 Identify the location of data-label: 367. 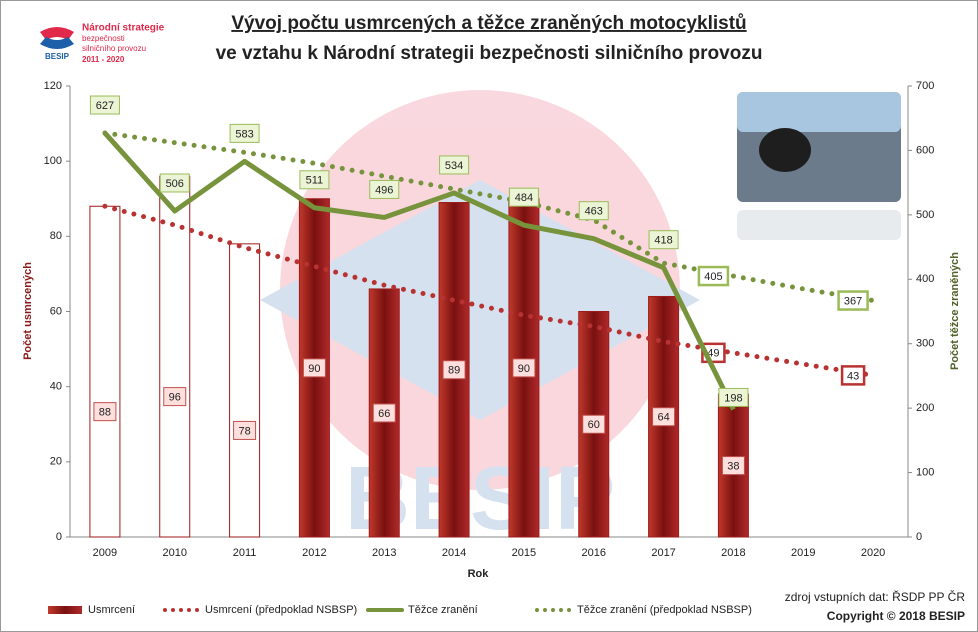
(853, 301).